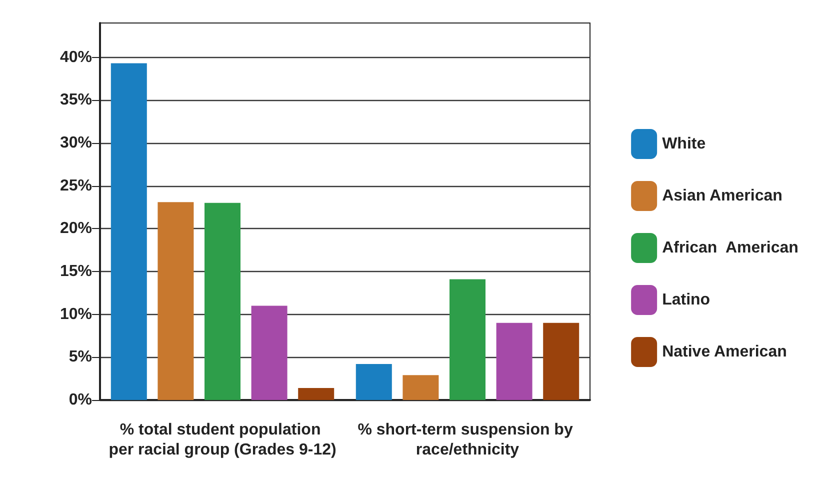  What do you see at coordinates (76, 229) in the screenshot?
I see `y-tick-label: 20%` at bounding box center [76, 229].